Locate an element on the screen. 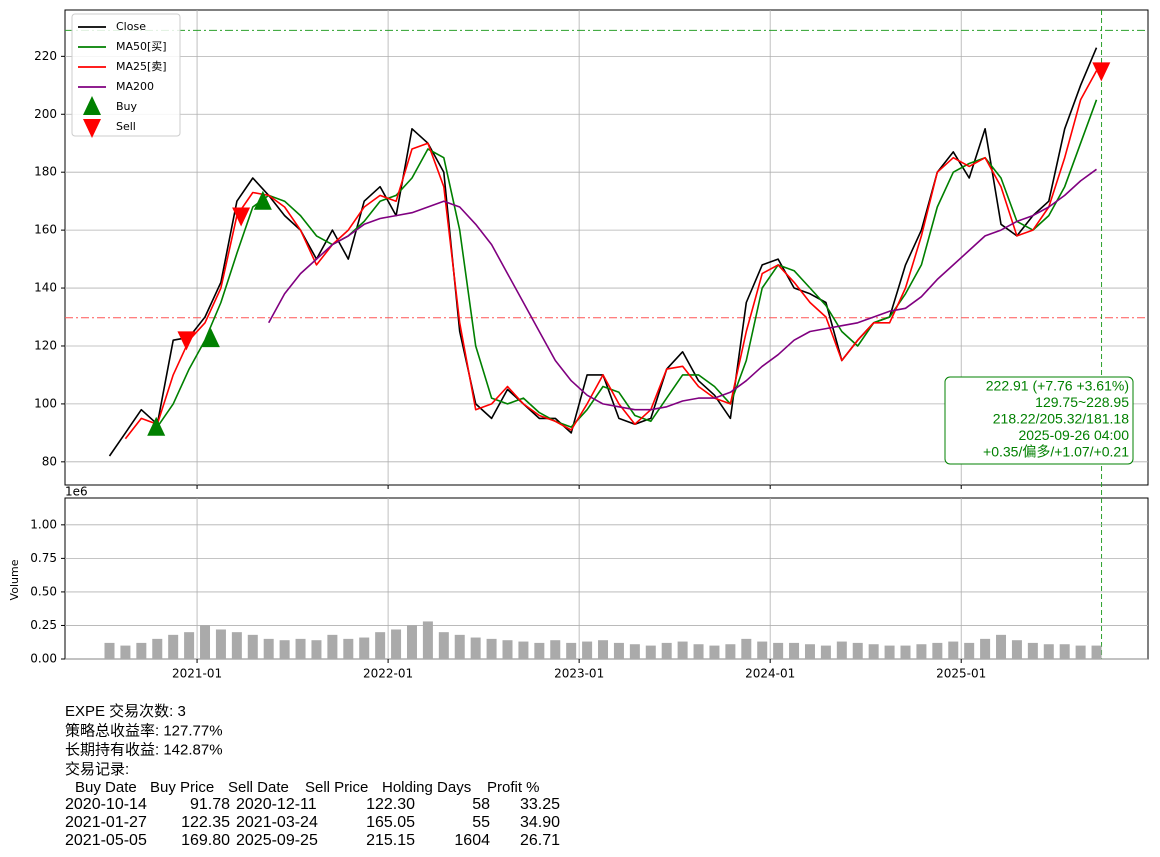 This screenshot has width=1160, height=857. y-tick-label: 0.50 is located at coordinates (43, 591).